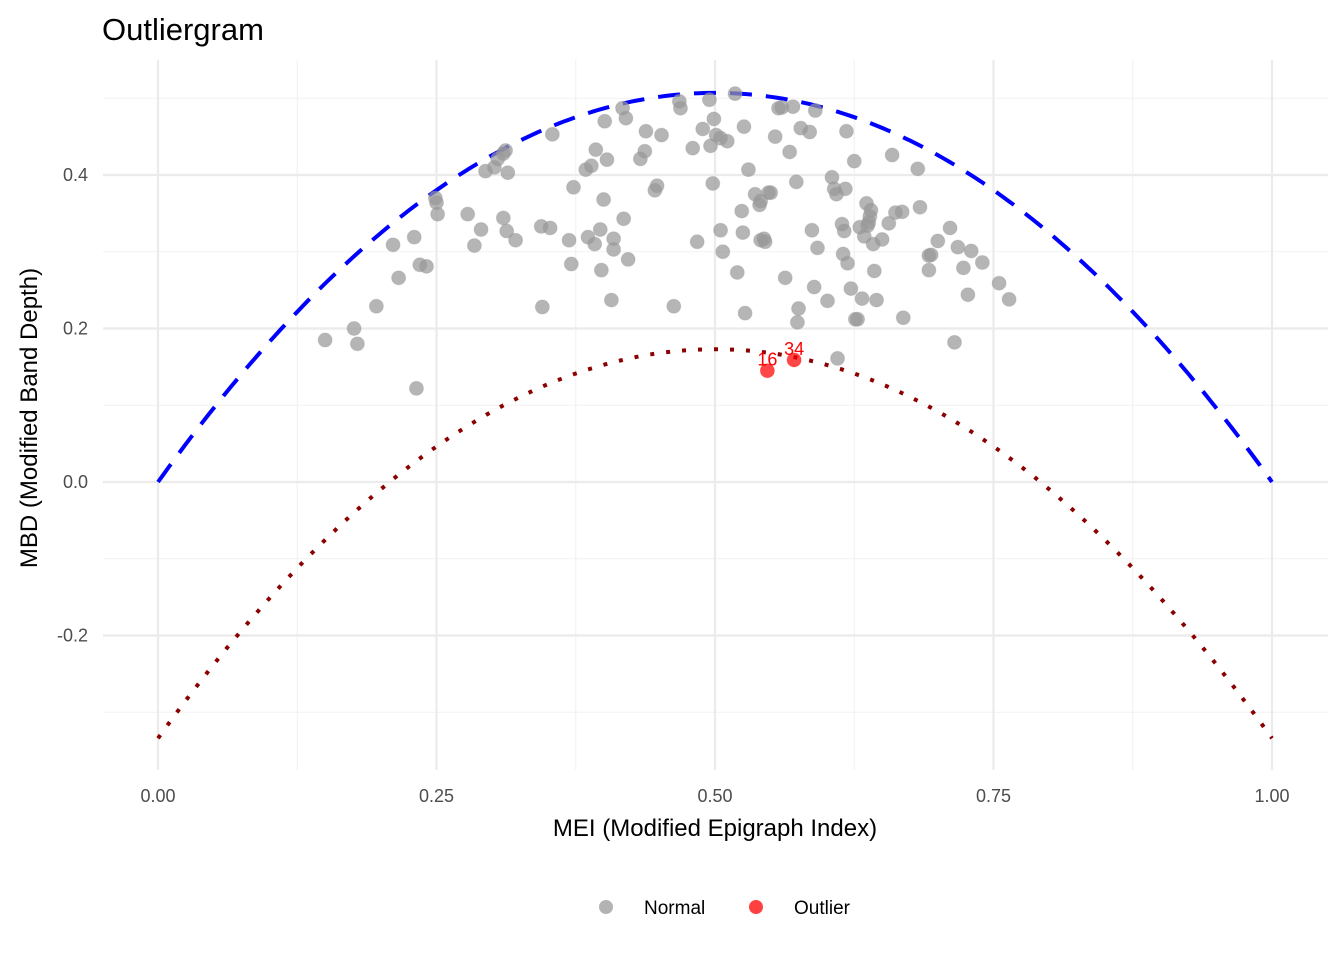 The image size is (1344, 960). What do you see at coordinates (767, 360) in the screenshot?
I see `outlier-label: 16` at bounding box center [767, 360].